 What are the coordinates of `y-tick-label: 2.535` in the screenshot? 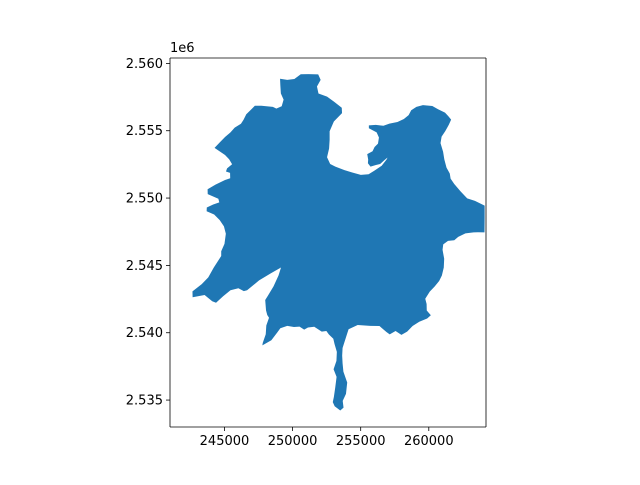 It's located at (144, 401).